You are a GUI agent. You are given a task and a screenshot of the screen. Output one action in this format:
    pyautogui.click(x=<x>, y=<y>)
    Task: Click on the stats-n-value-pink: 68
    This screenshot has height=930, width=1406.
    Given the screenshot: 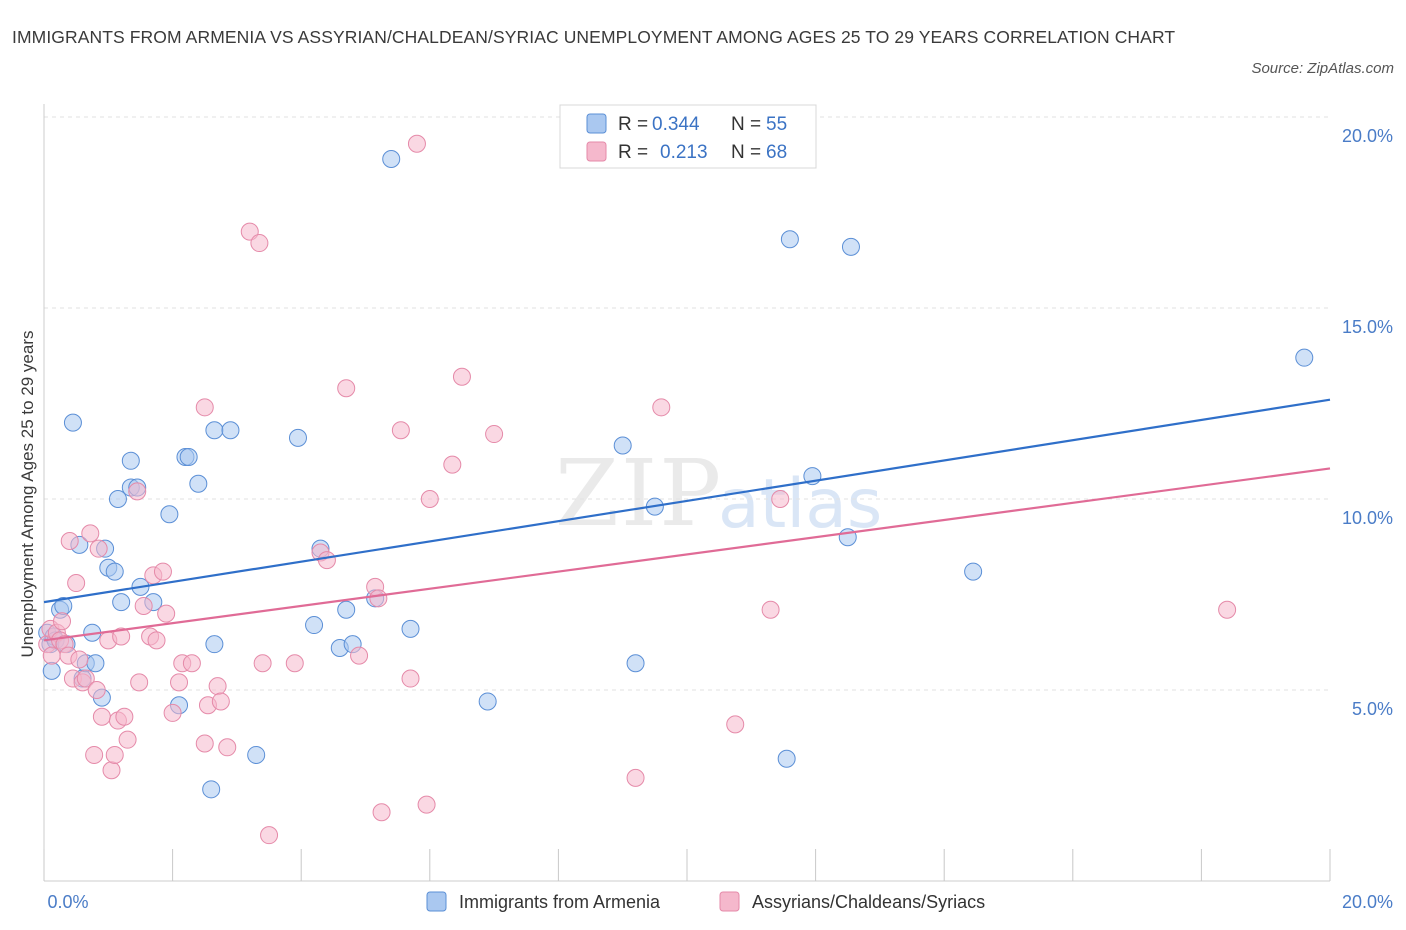 What is the action you would take?
    pyautogui.click(x=776, y=152)
    